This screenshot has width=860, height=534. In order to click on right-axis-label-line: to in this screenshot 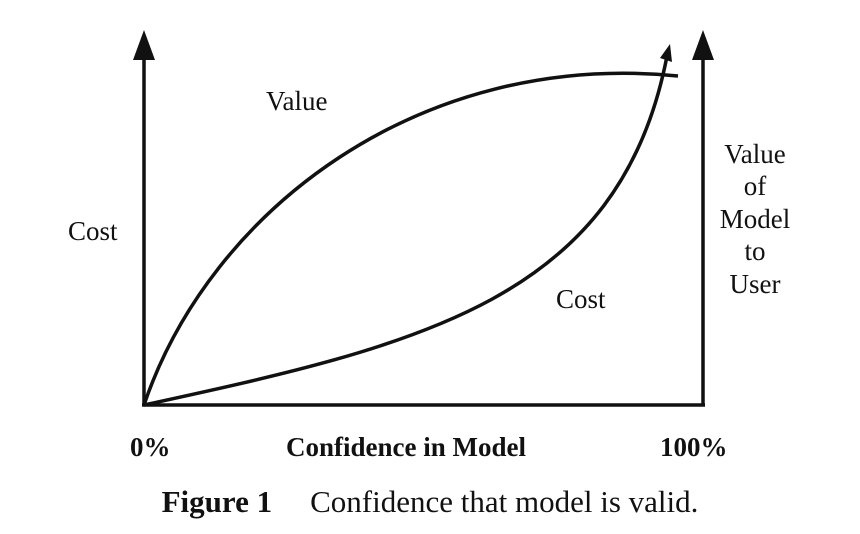, I will do `click(755, 251)`.